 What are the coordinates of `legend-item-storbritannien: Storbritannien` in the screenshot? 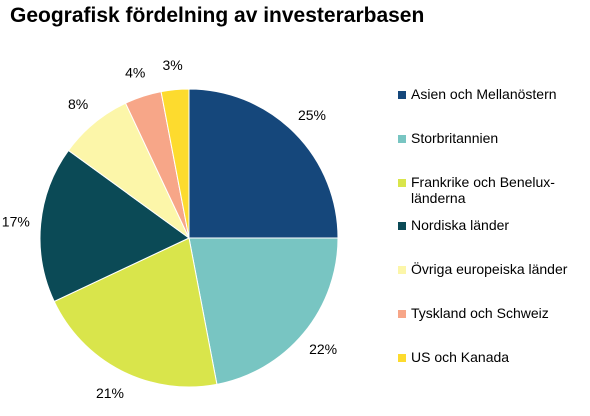 It's located at (448, 138).